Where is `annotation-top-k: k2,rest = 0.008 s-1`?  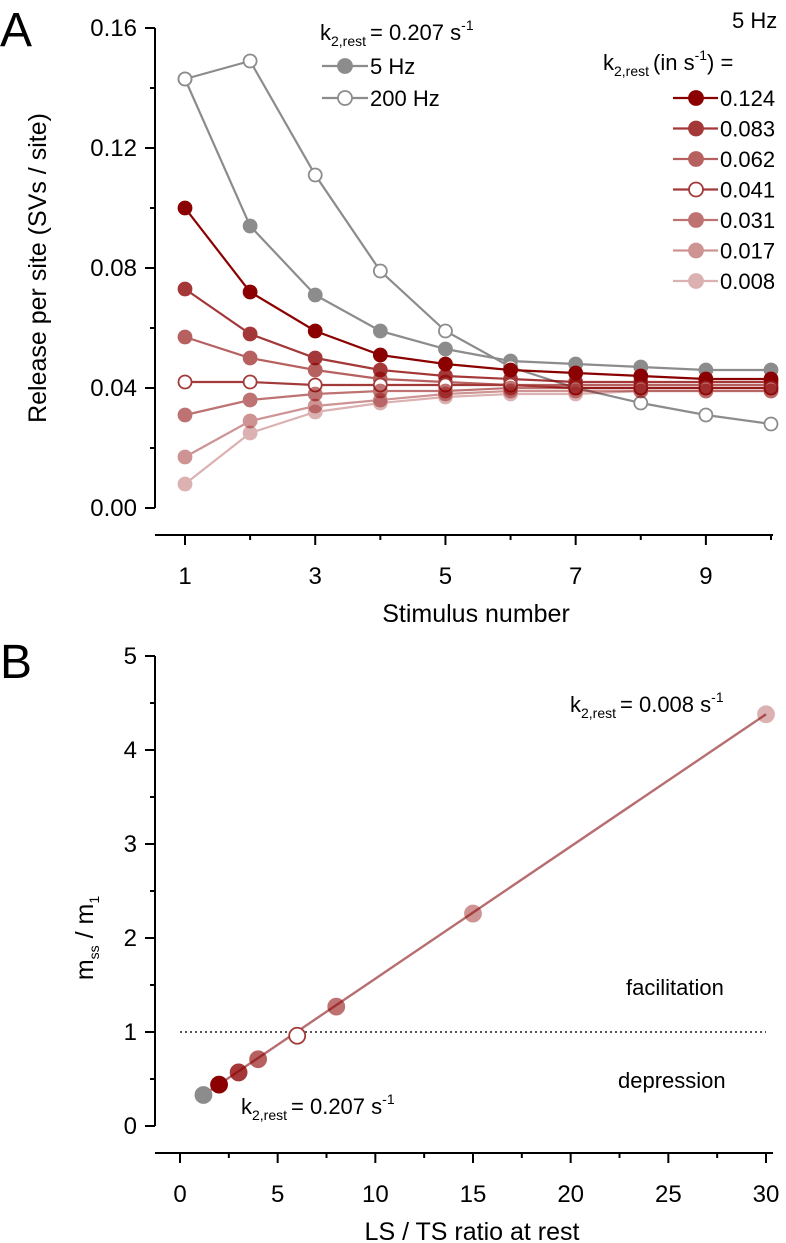 annotation-top-k: k2,rest = 0.008 s-1 is located at coordinates (647, 705).